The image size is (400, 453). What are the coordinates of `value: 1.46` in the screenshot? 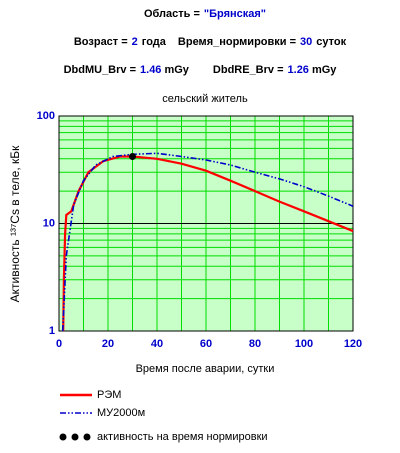 It's located at (150, 70).